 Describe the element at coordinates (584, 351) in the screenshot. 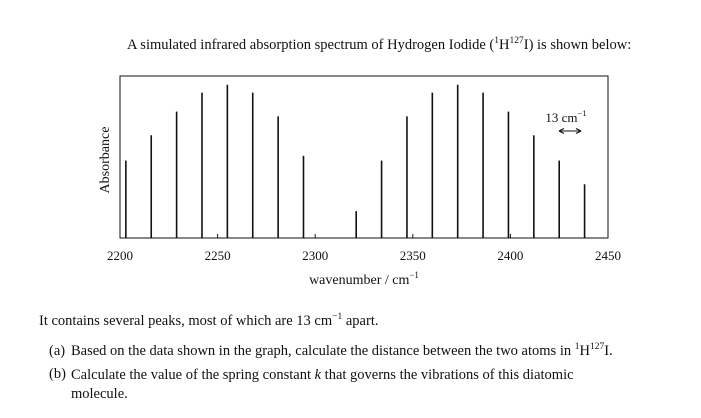

I see `question-a-hydrogen-symbol: H` at that location.